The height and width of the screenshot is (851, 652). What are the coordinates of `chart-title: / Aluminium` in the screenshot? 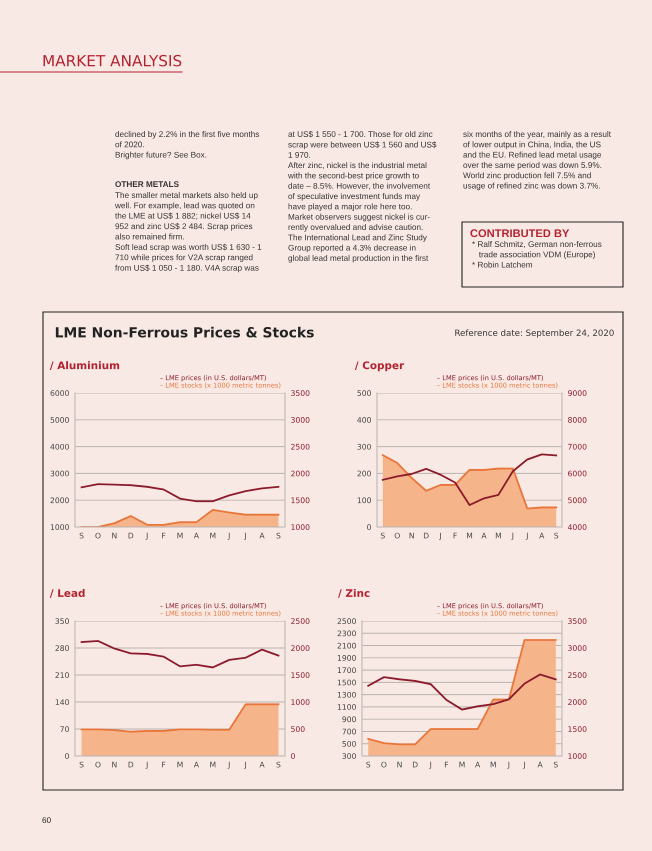 It's located at (85, 365).